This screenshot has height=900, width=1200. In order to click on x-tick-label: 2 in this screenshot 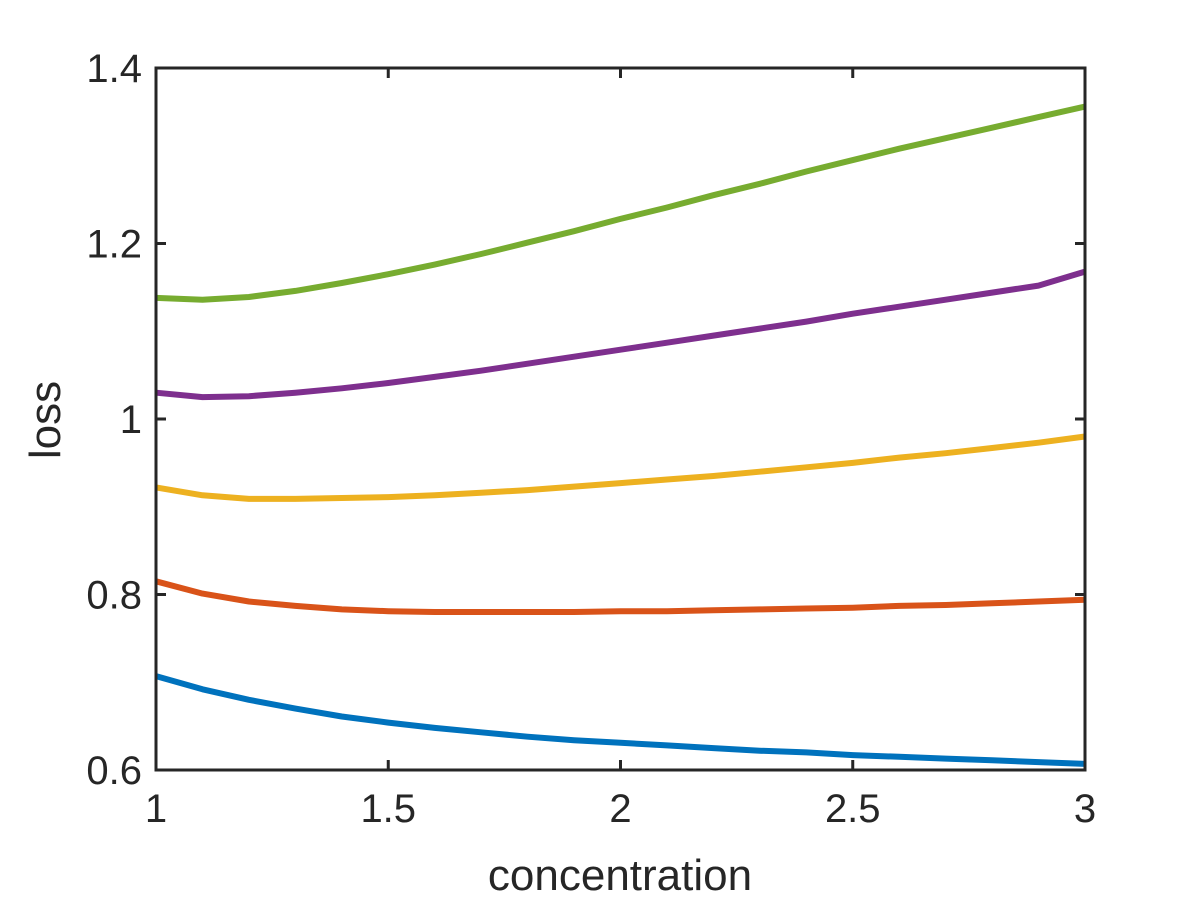, I will do `click(620, 809)`.